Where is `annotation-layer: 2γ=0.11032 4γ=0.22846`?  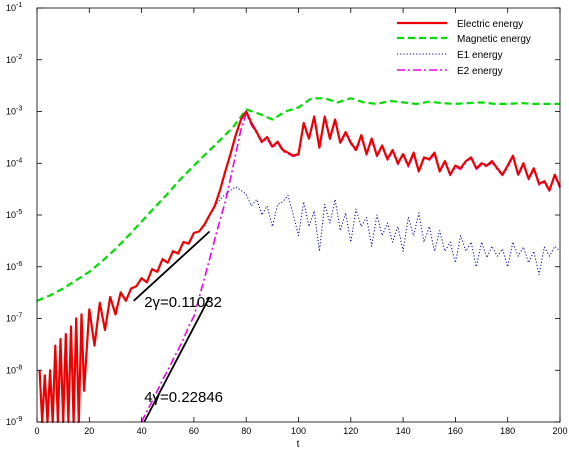
annotation-layer: 2γ=0.11032 4γ=0.22846 is located at coordinates (183, 350).